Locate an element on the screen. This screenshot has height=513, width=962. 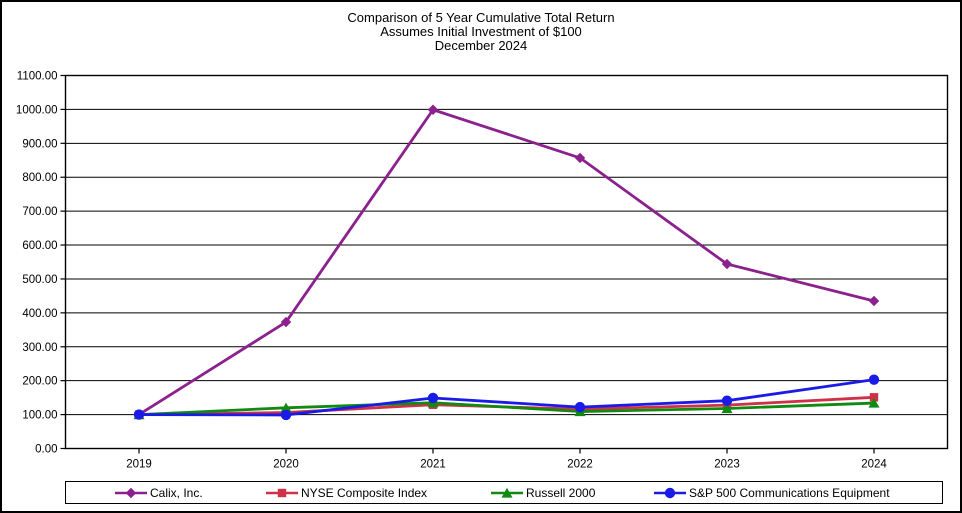
circle-marker-glyph is located at coordinates (670, 492).